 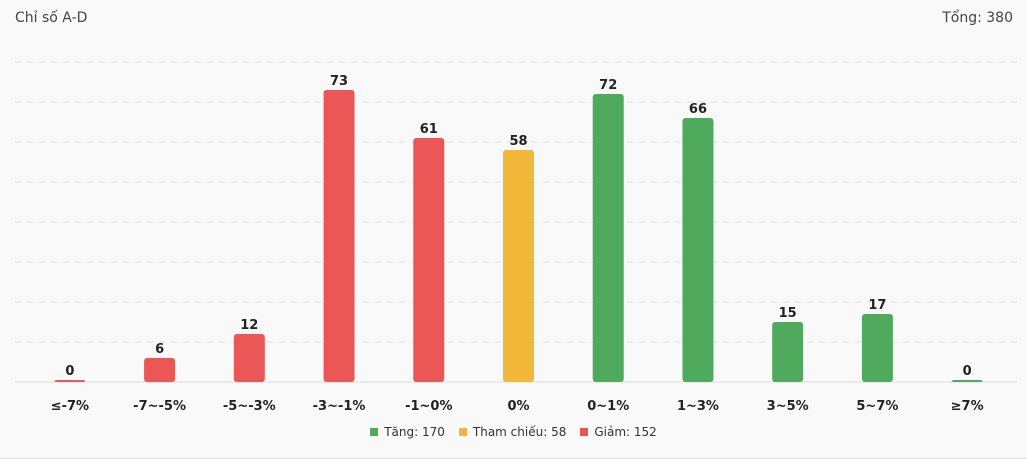 I want to click on x-tick-label: 0~1%, so click(x=608, y=406).